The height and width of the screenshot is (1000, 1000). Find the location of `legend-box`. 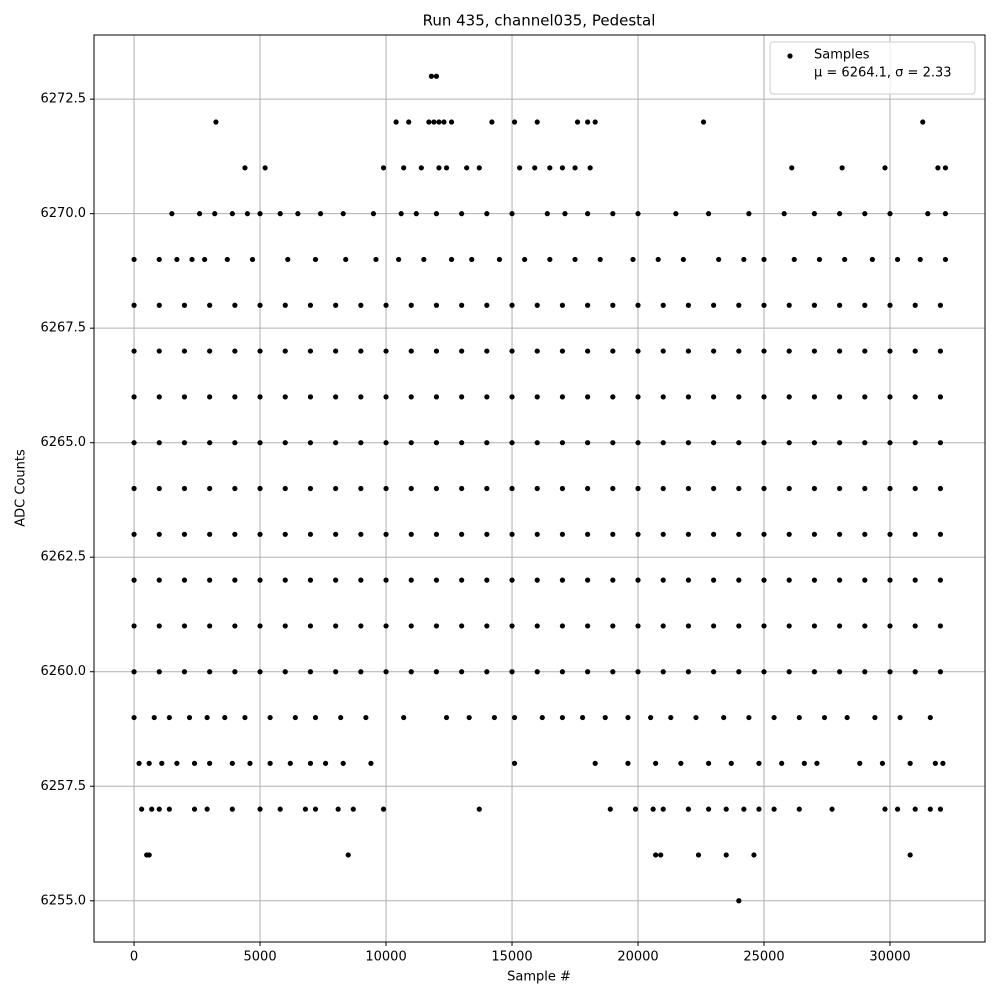

legend-box is located at coordinates (872, 68).